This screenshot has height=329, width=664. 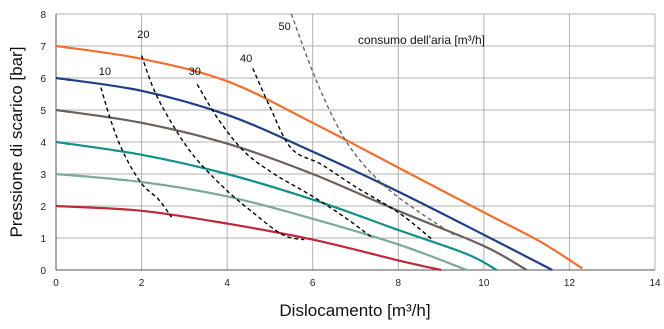 What do you see at coordinates (354, 310) in the screenshot?
I see `x-axis-title: Dislocamento [m³/h]` at bounding box center [354, 310].